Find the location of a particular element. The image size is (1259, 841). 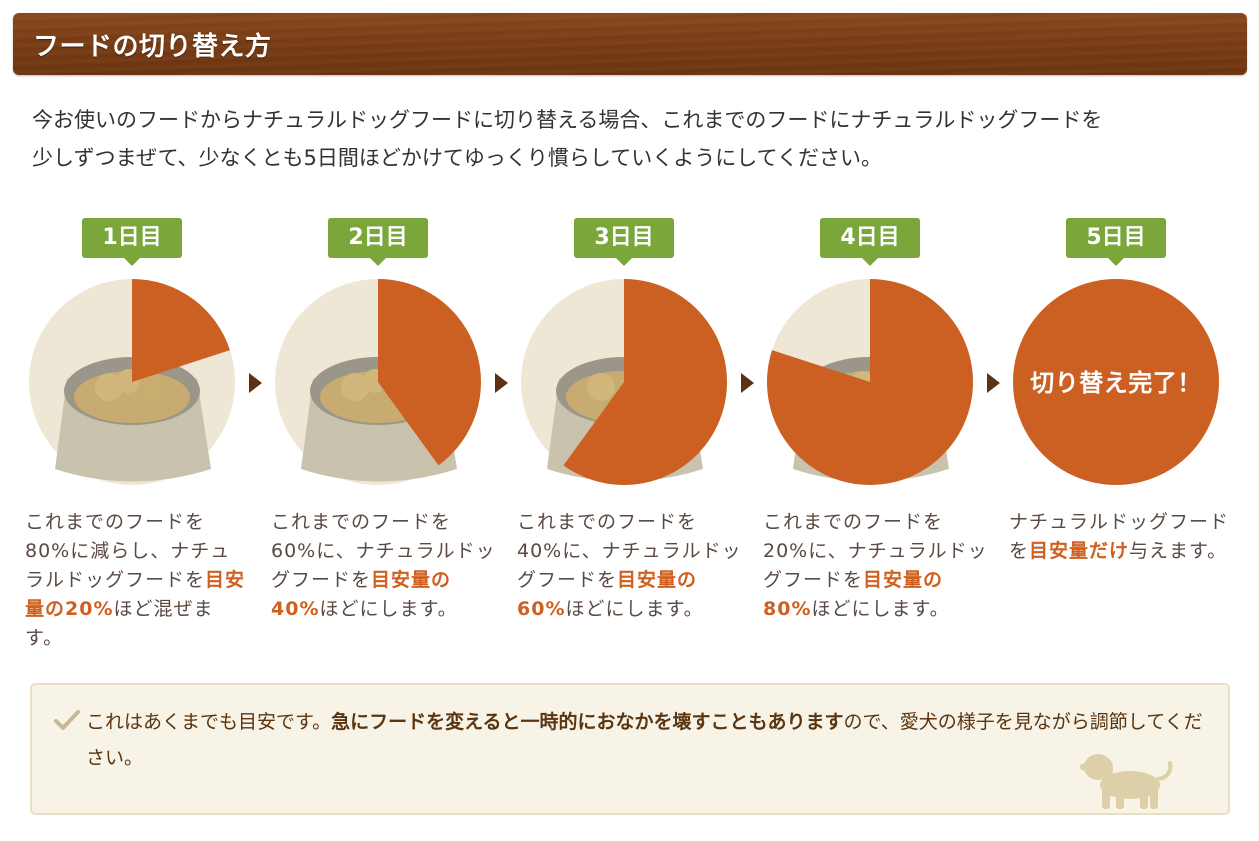

switch-complete-label: 切り替え完了！ is located at coordinates (1116, 383).